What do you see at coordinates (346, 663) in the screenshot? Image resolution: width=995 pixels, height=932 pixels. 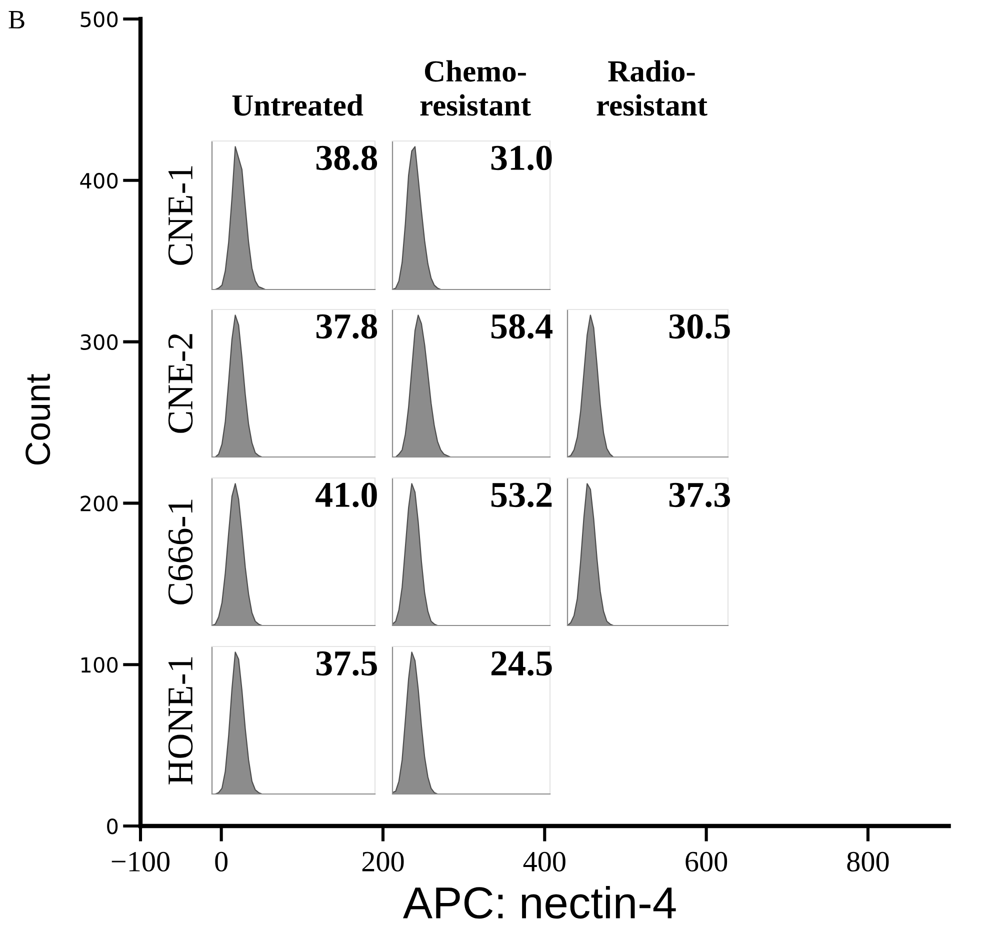 I see `annotation: 37.5` at bounding box center [346, 663].